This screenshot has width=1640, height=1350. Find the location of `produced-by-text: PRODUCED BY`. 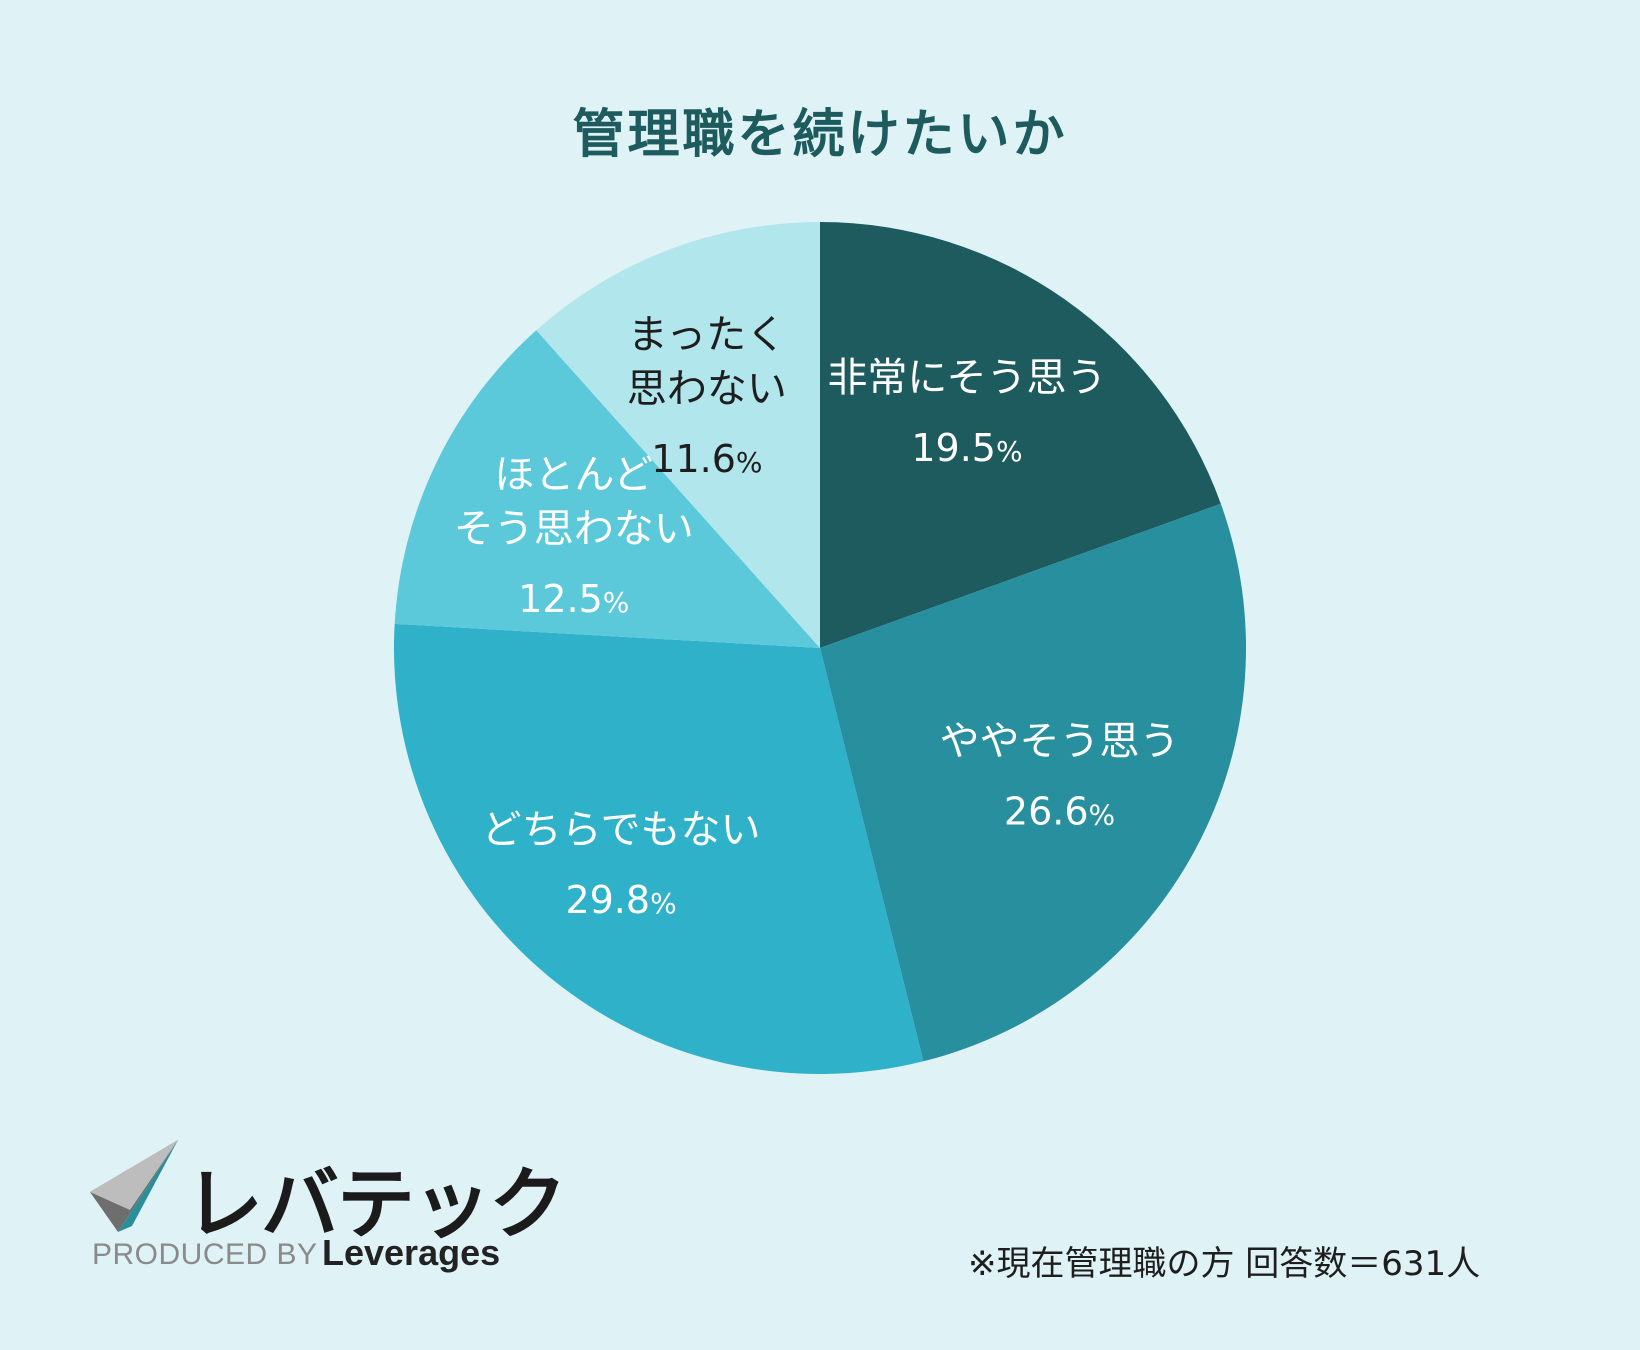

produced-by-text: PRODUCED BY is located at coordinates (205, 1254).